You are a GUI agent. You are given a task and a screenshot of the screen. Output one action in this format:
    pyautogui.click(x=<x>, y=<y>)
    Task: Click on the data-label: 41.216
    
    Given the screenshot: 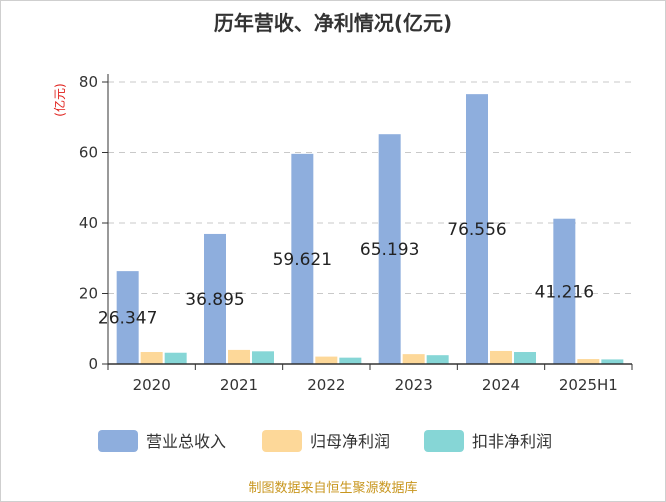 What is the action you would take?
    pyautogui.click(x=564, y=292)
    